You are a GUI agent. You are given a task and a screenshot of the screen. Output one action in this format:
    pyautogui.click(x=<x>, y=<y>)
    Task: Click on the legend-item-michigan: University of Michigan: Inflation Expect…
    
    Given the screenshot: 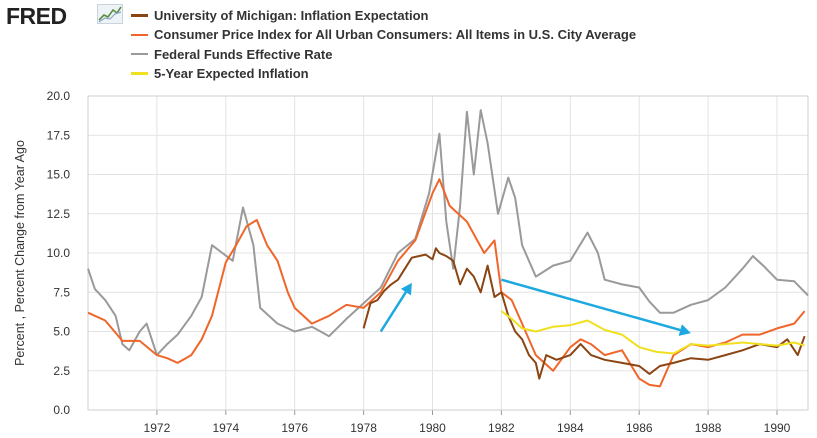 What is the action you would take?
    pyautogui.click(x=383, y=15)
    